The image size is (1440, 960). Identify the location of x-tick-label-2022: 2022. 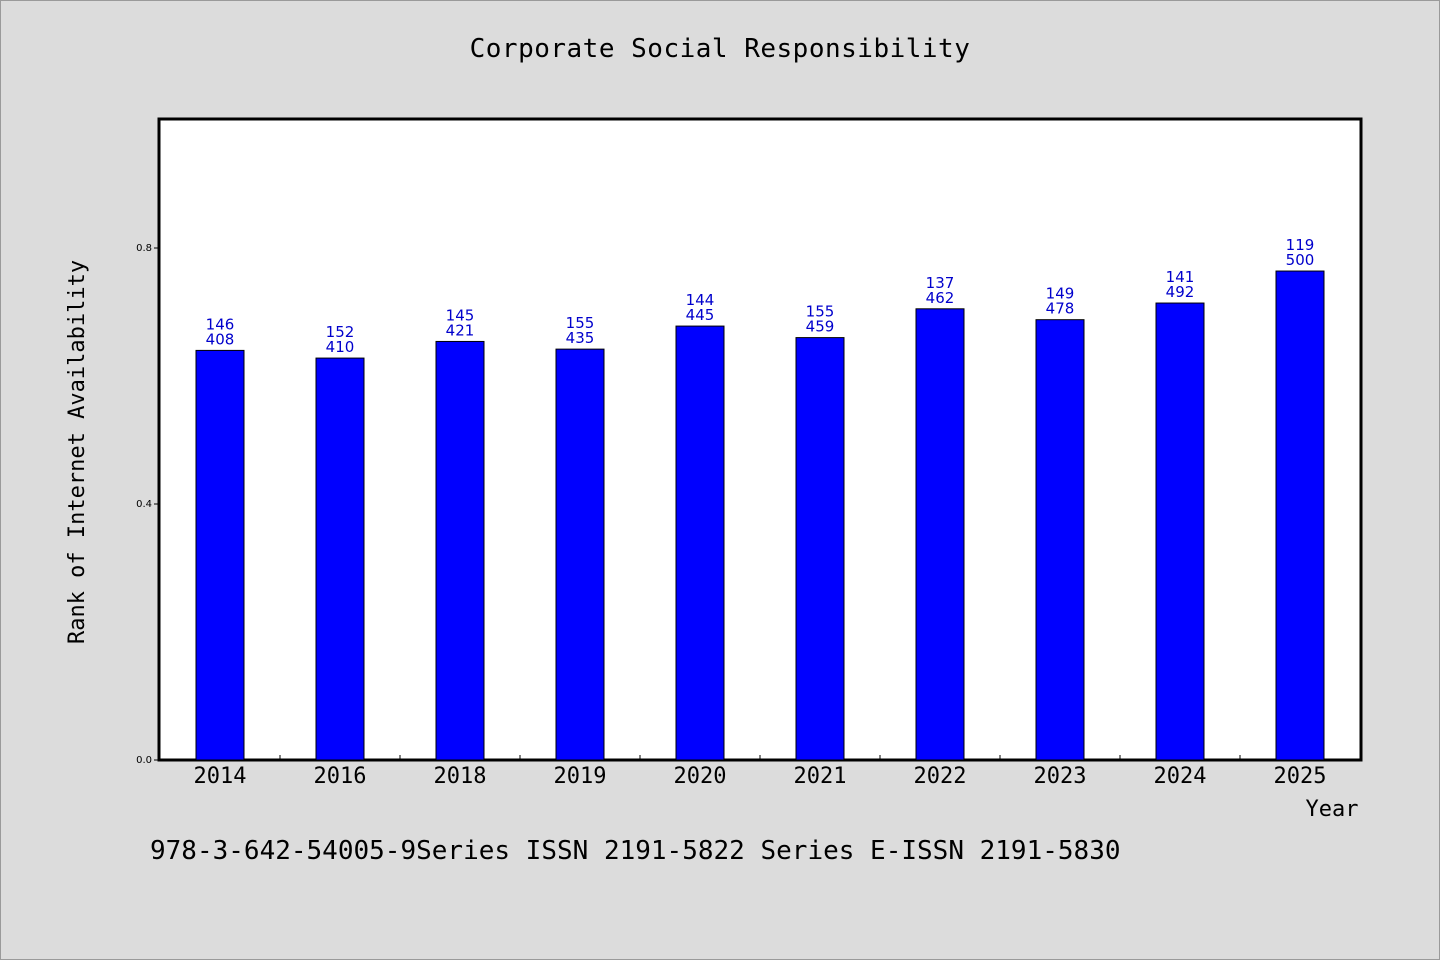
(940, 776).